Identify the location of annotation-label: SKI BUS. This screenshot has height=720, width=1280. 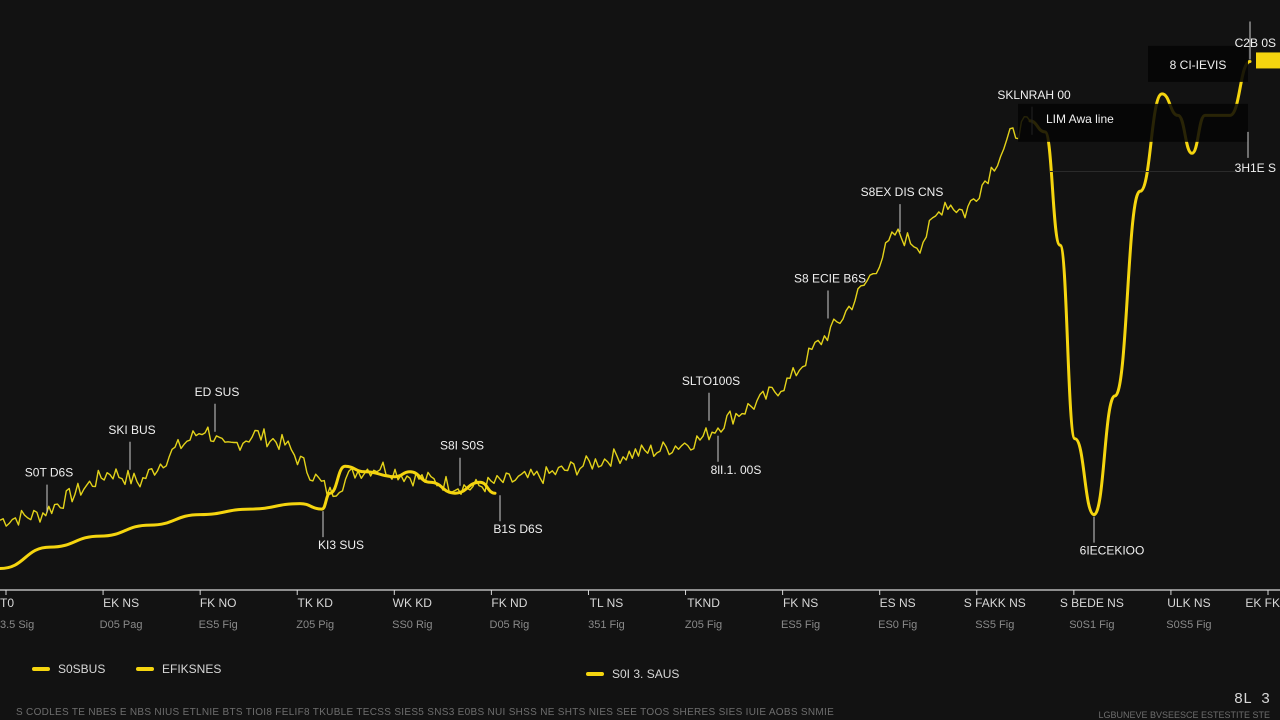
(131, 430).